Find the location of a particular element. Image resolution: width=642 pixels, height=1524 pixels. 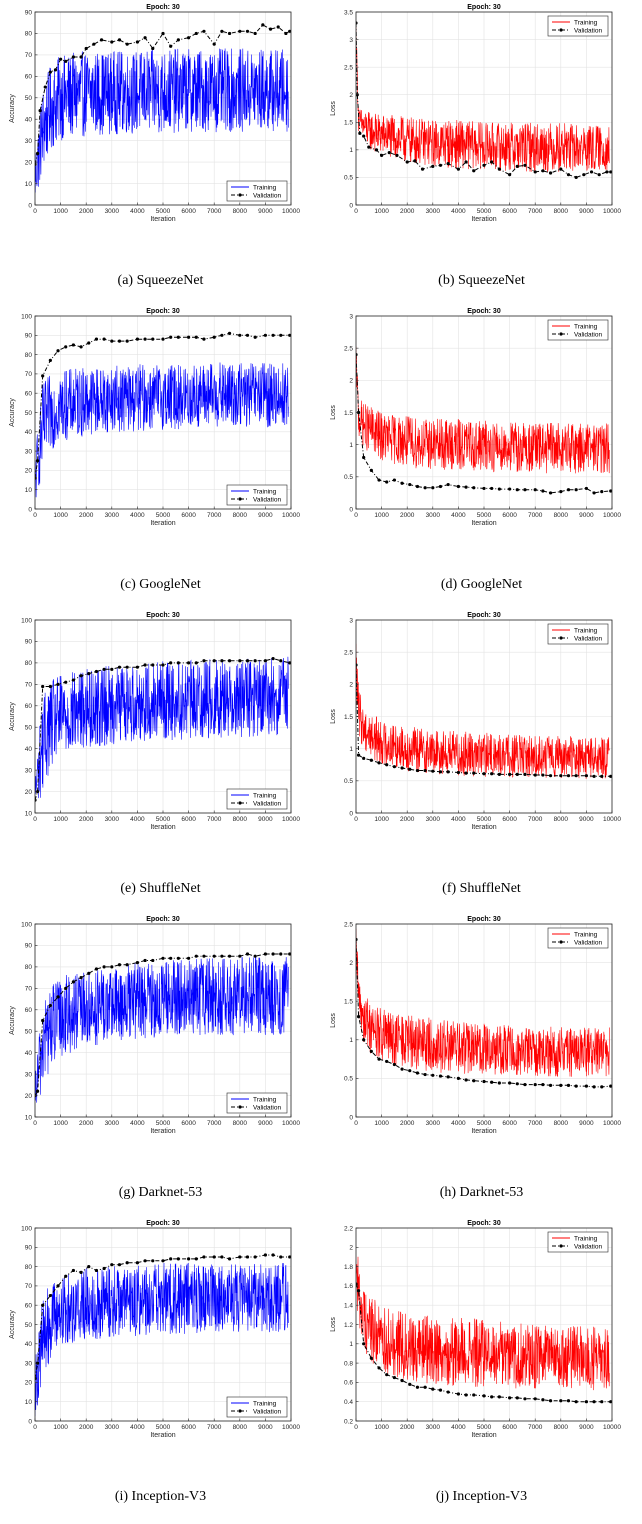

legend-validation-label: Validation is located at coordinates (588, 30).